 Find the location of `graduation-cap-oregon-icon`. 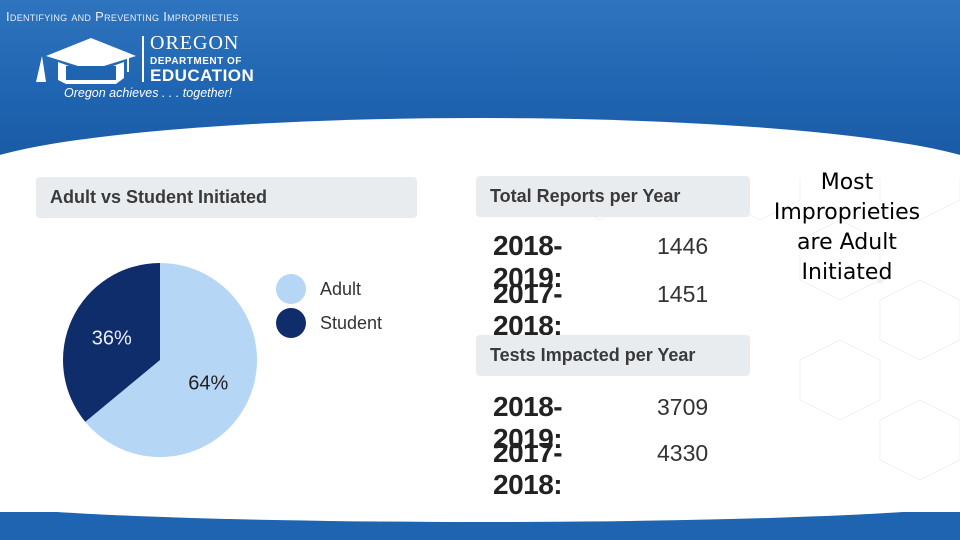

graduation-cap-oregon-icon is located at coordinates (86, 61).